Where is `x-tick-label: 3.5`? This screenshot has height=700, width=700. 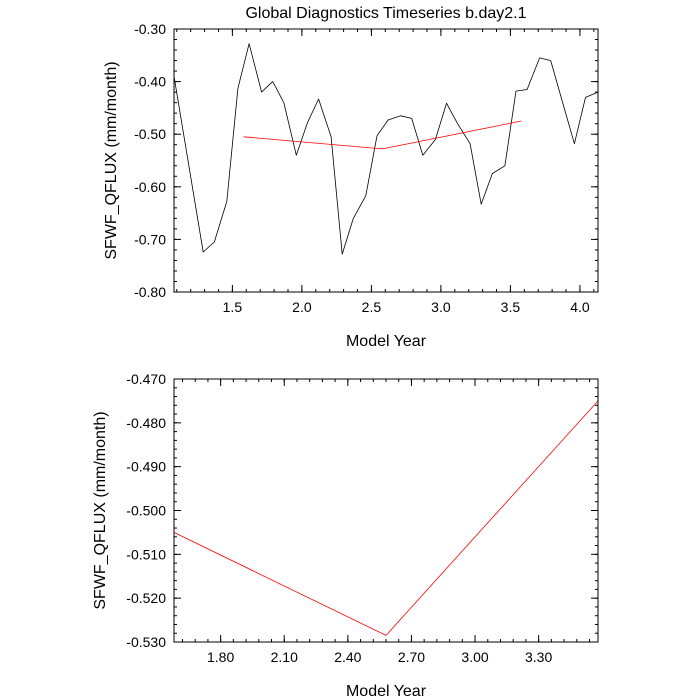 x-tick-label: 3.5 is located at coordinates (511, 307).